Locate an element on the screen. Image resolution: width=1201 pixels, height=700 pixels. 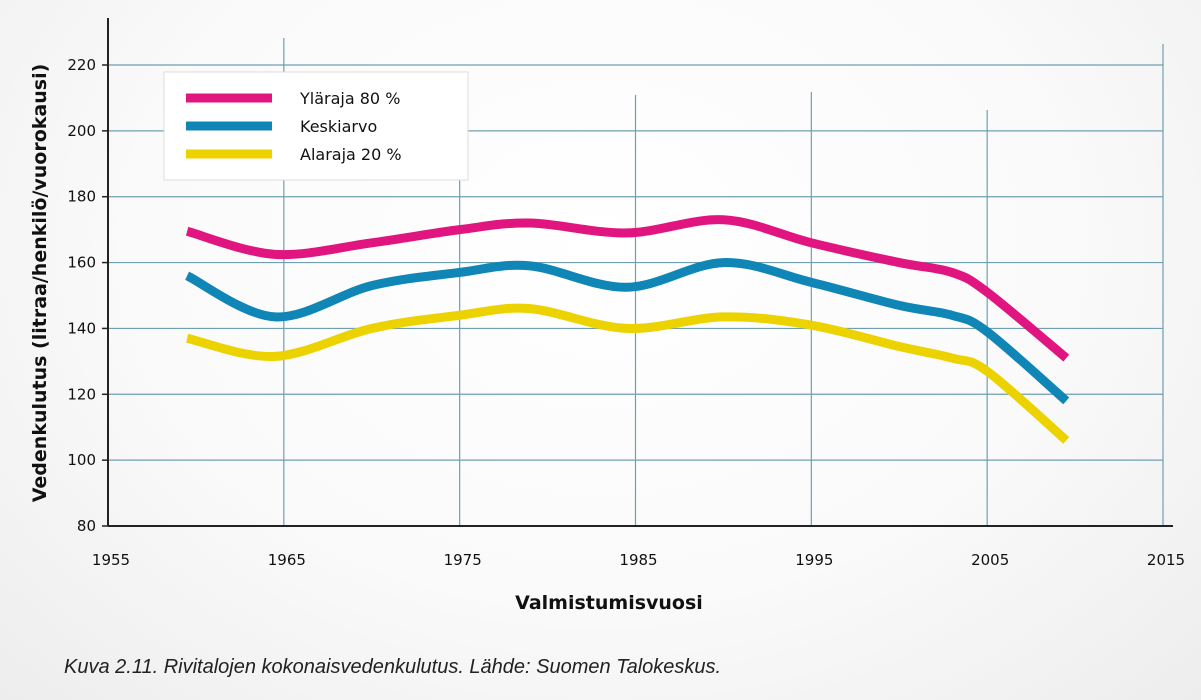
x-tick-label: 1975 is located at coordinates (463, 560).